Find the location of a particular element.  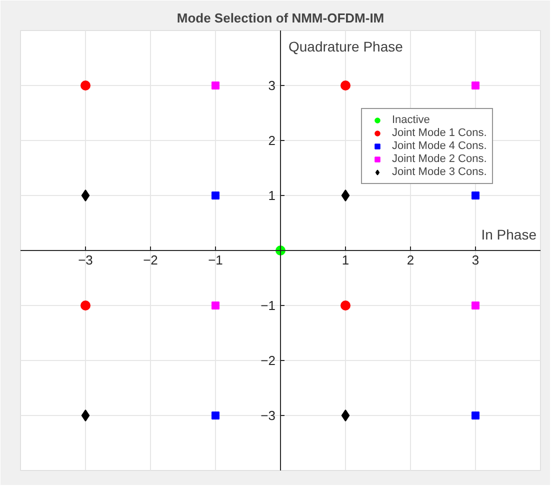

legend-label: Joint Mode 2 Cons. is located at coordinates (439, 159).